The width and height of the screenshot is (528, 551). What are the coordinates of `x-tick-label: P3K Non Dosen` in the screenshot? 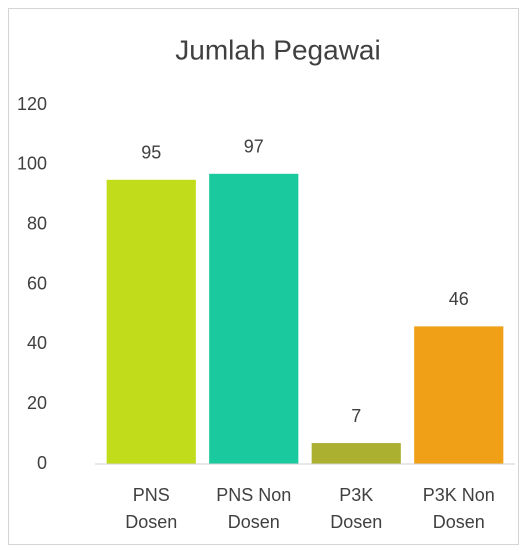 It's located at (459, 508).